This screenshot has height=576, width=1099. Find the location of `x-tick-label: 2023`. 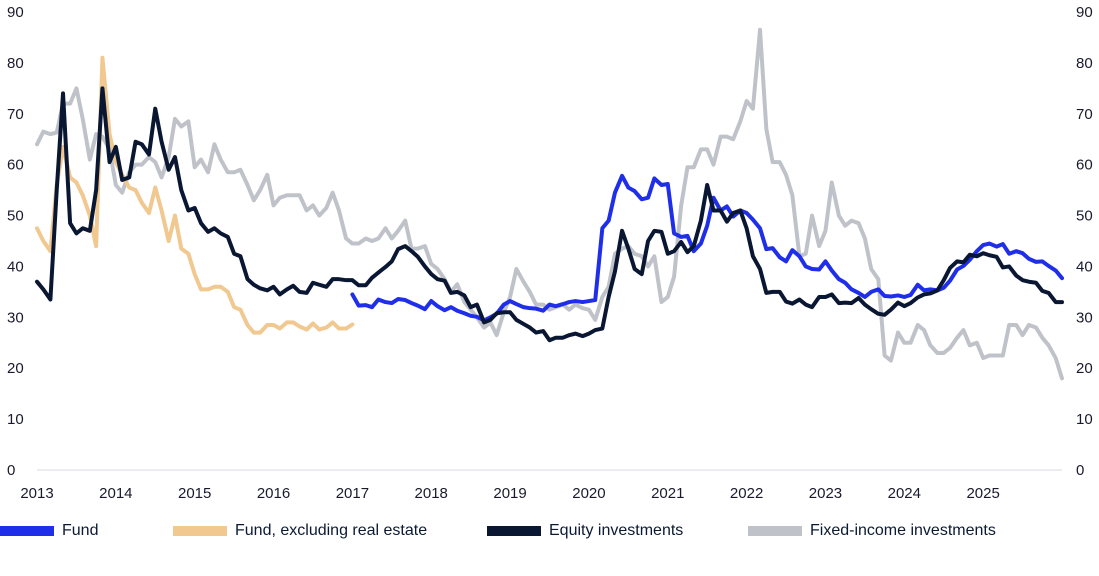

x-tick-label: 2023 is located at coordinates (825, 493).